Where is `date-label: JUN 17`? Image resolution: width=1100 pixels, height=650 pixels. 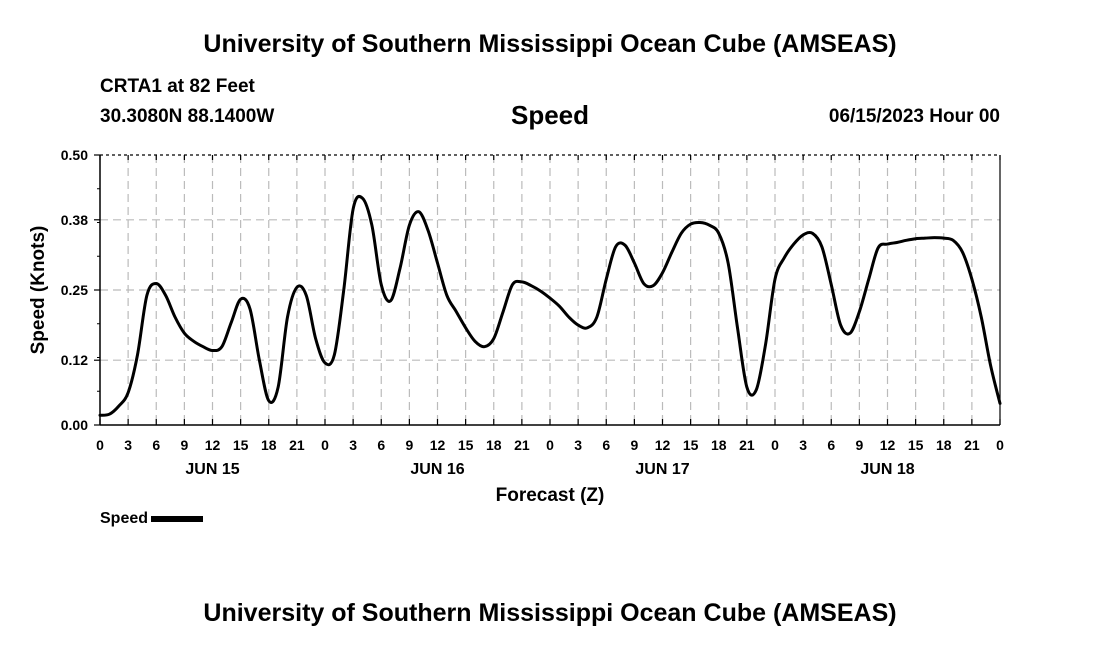
date-label: JUN 17 is located at coordinates (662, 469).